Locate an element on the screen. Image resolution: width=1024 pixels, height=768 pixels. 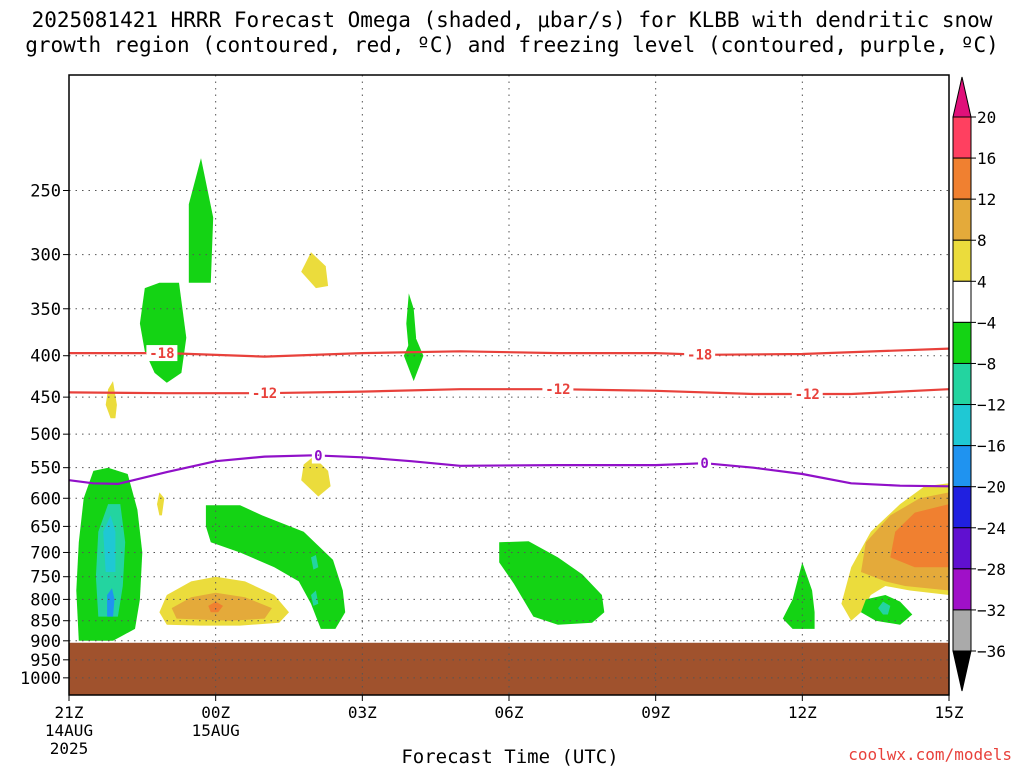
y-tick-label: 800 is located at coordinates (45, 600).